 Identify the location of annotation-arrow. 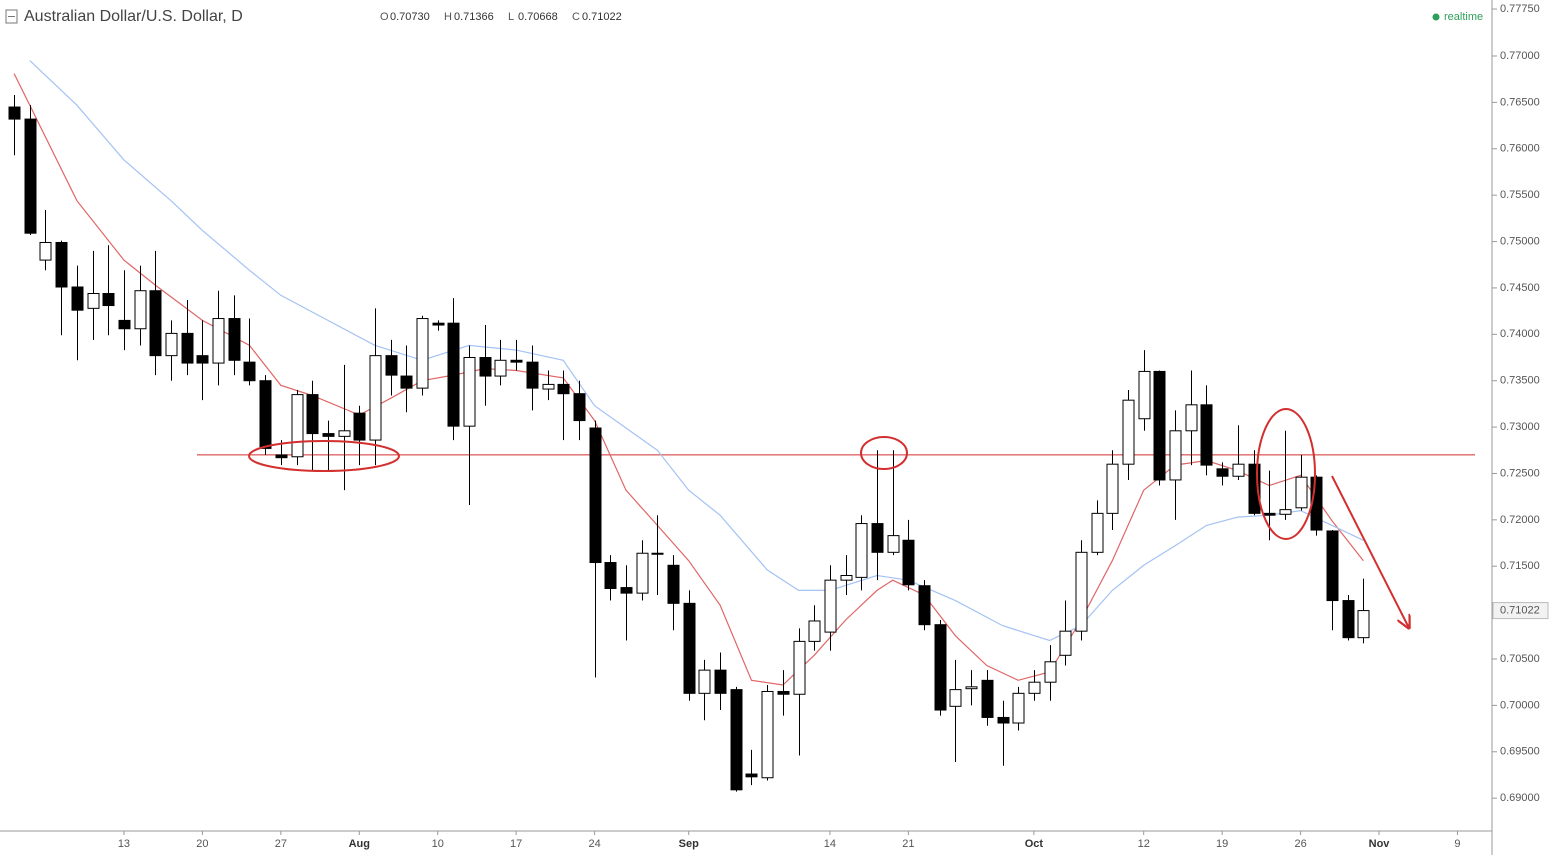
(1370, 551).